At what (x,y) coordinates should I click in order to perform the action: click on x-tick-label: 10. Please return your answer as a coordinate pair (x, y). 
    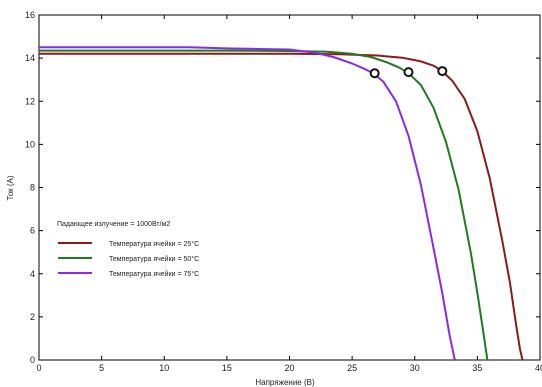
    Looking at the image, I should click on (164, 368).